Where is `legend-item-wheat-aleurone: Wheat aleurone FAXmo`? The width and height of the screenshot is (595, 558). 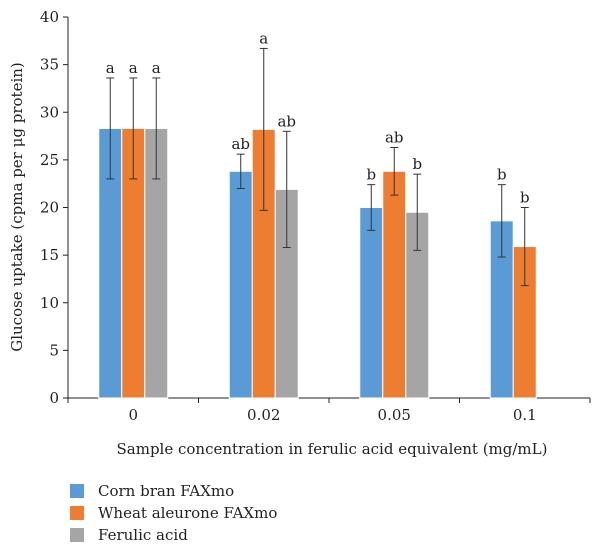 legend-item-wheat-aleurone: Wheat aleurone FAXmo is located at coordinates (173, 513).